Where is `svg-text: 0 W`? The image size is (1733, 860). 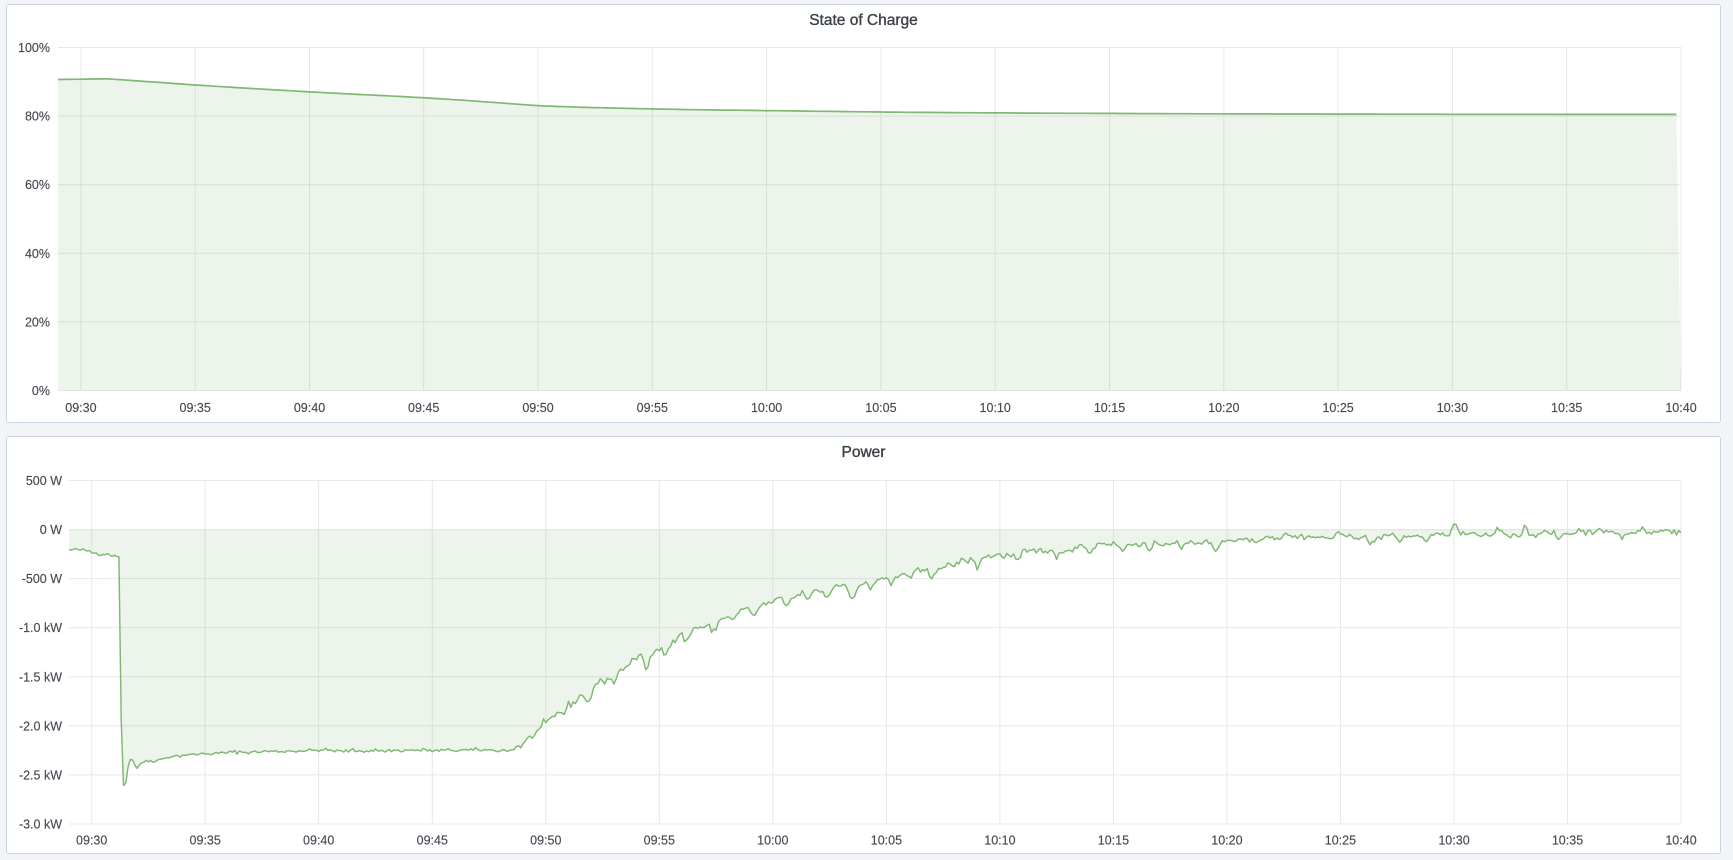 svg-text: 0 W is located at coordinates (51, 530).